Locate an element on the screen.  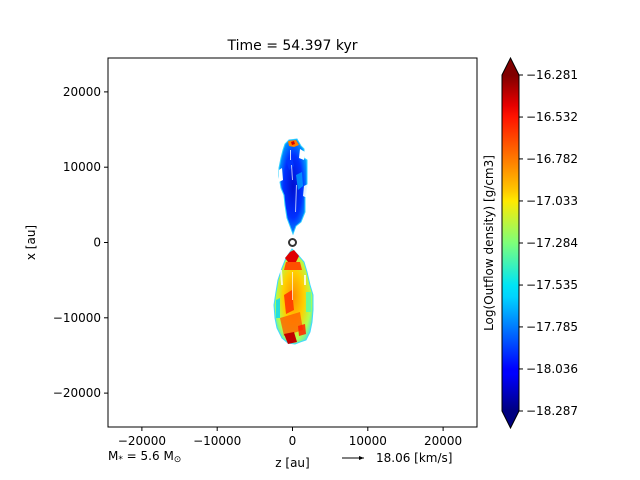
x-axis-ticks: −20000 −10000 0 10000 20000 is located at coordinates (290, 437).